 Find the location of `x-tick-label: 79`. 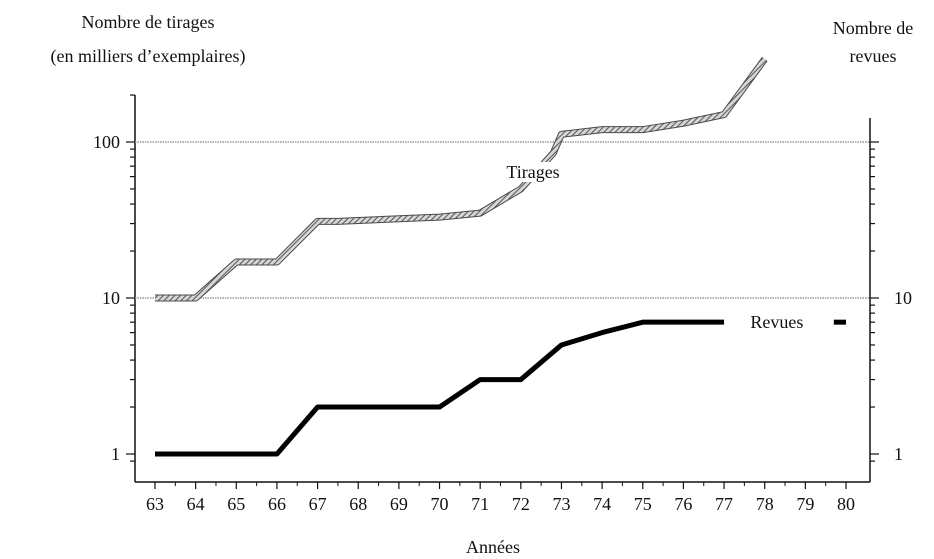

x-tick-label: 79 is located at coordinates (805, 504).